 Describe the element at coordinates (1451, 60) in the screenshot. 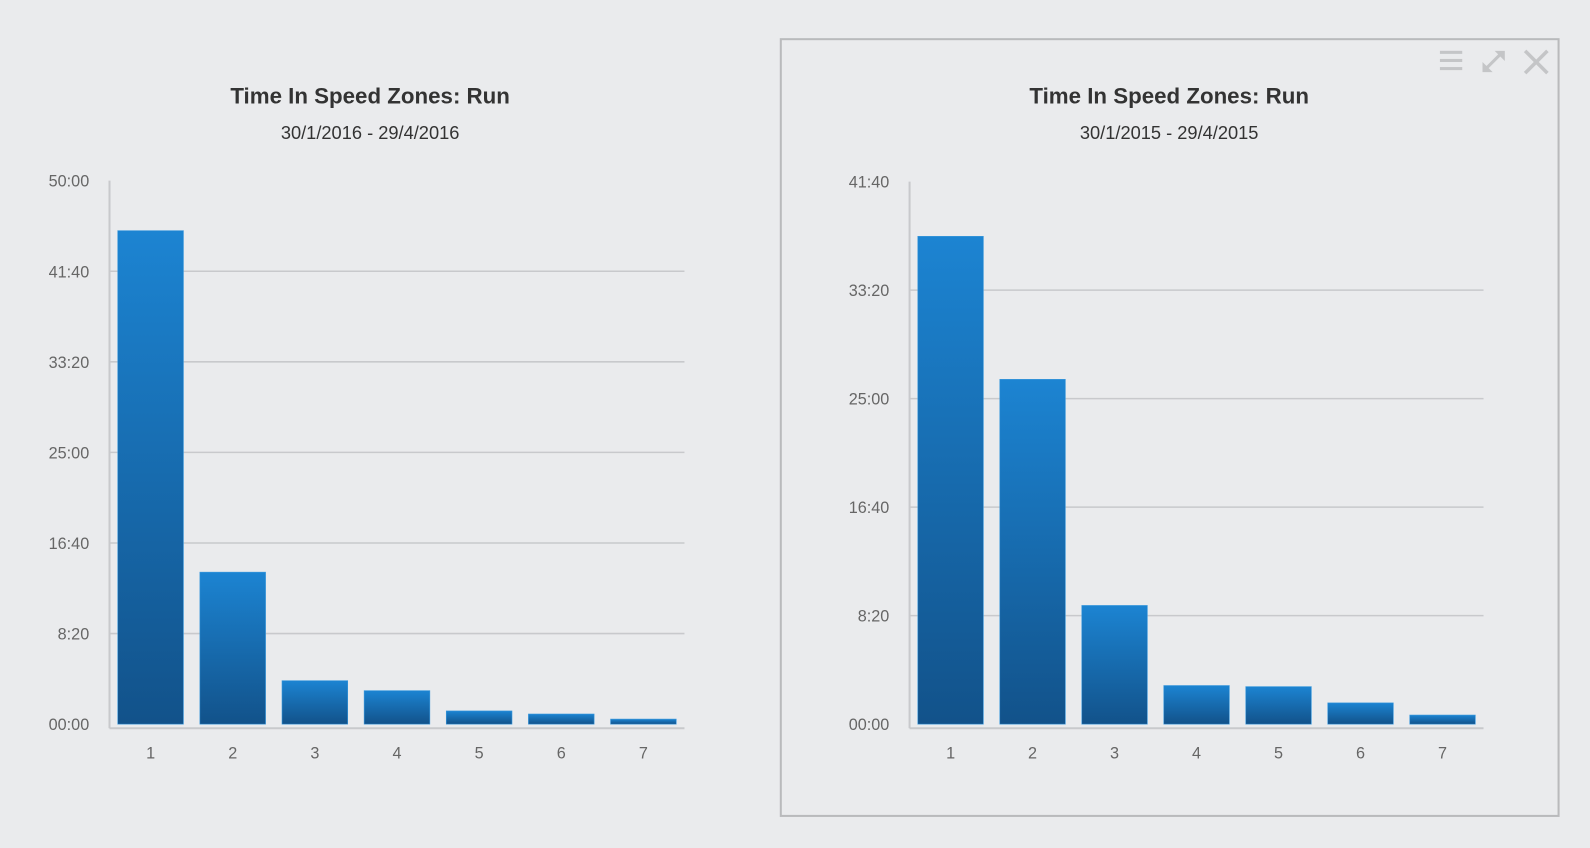

I see `menu-icon` at that location.